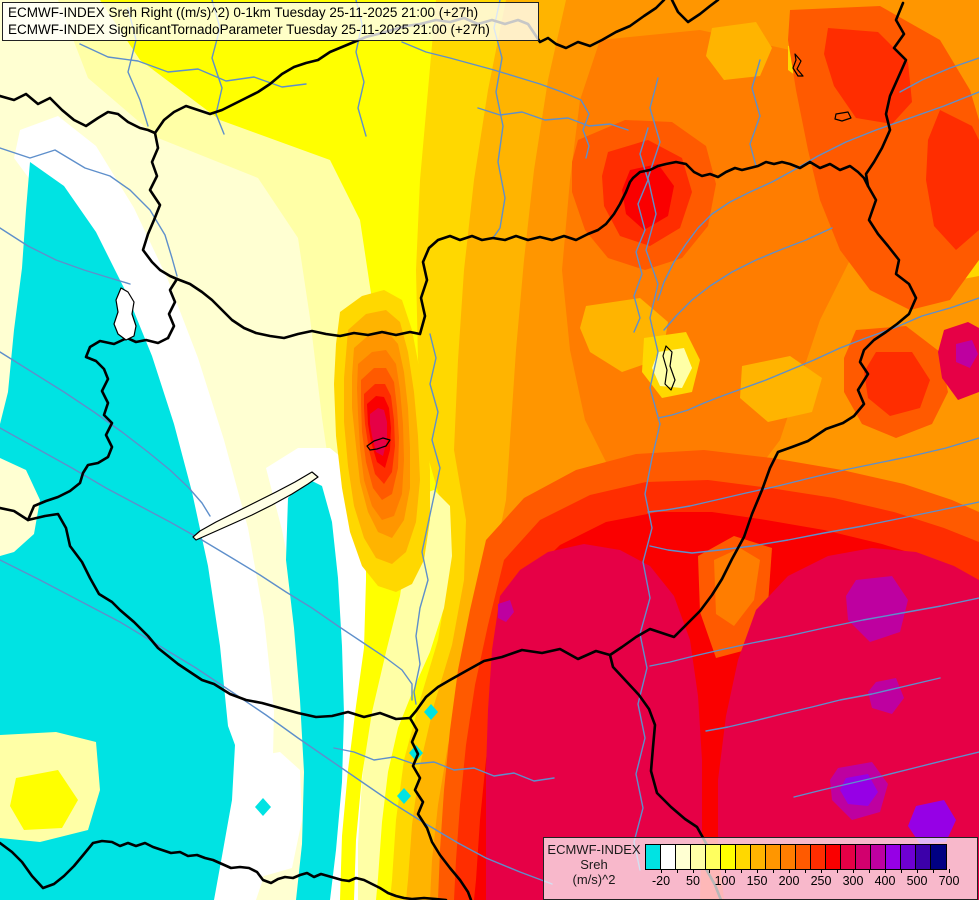  Describe the element at coordinates (949, 881) in the screenshot. I see `colorbar-tick-label: 700` at that location.